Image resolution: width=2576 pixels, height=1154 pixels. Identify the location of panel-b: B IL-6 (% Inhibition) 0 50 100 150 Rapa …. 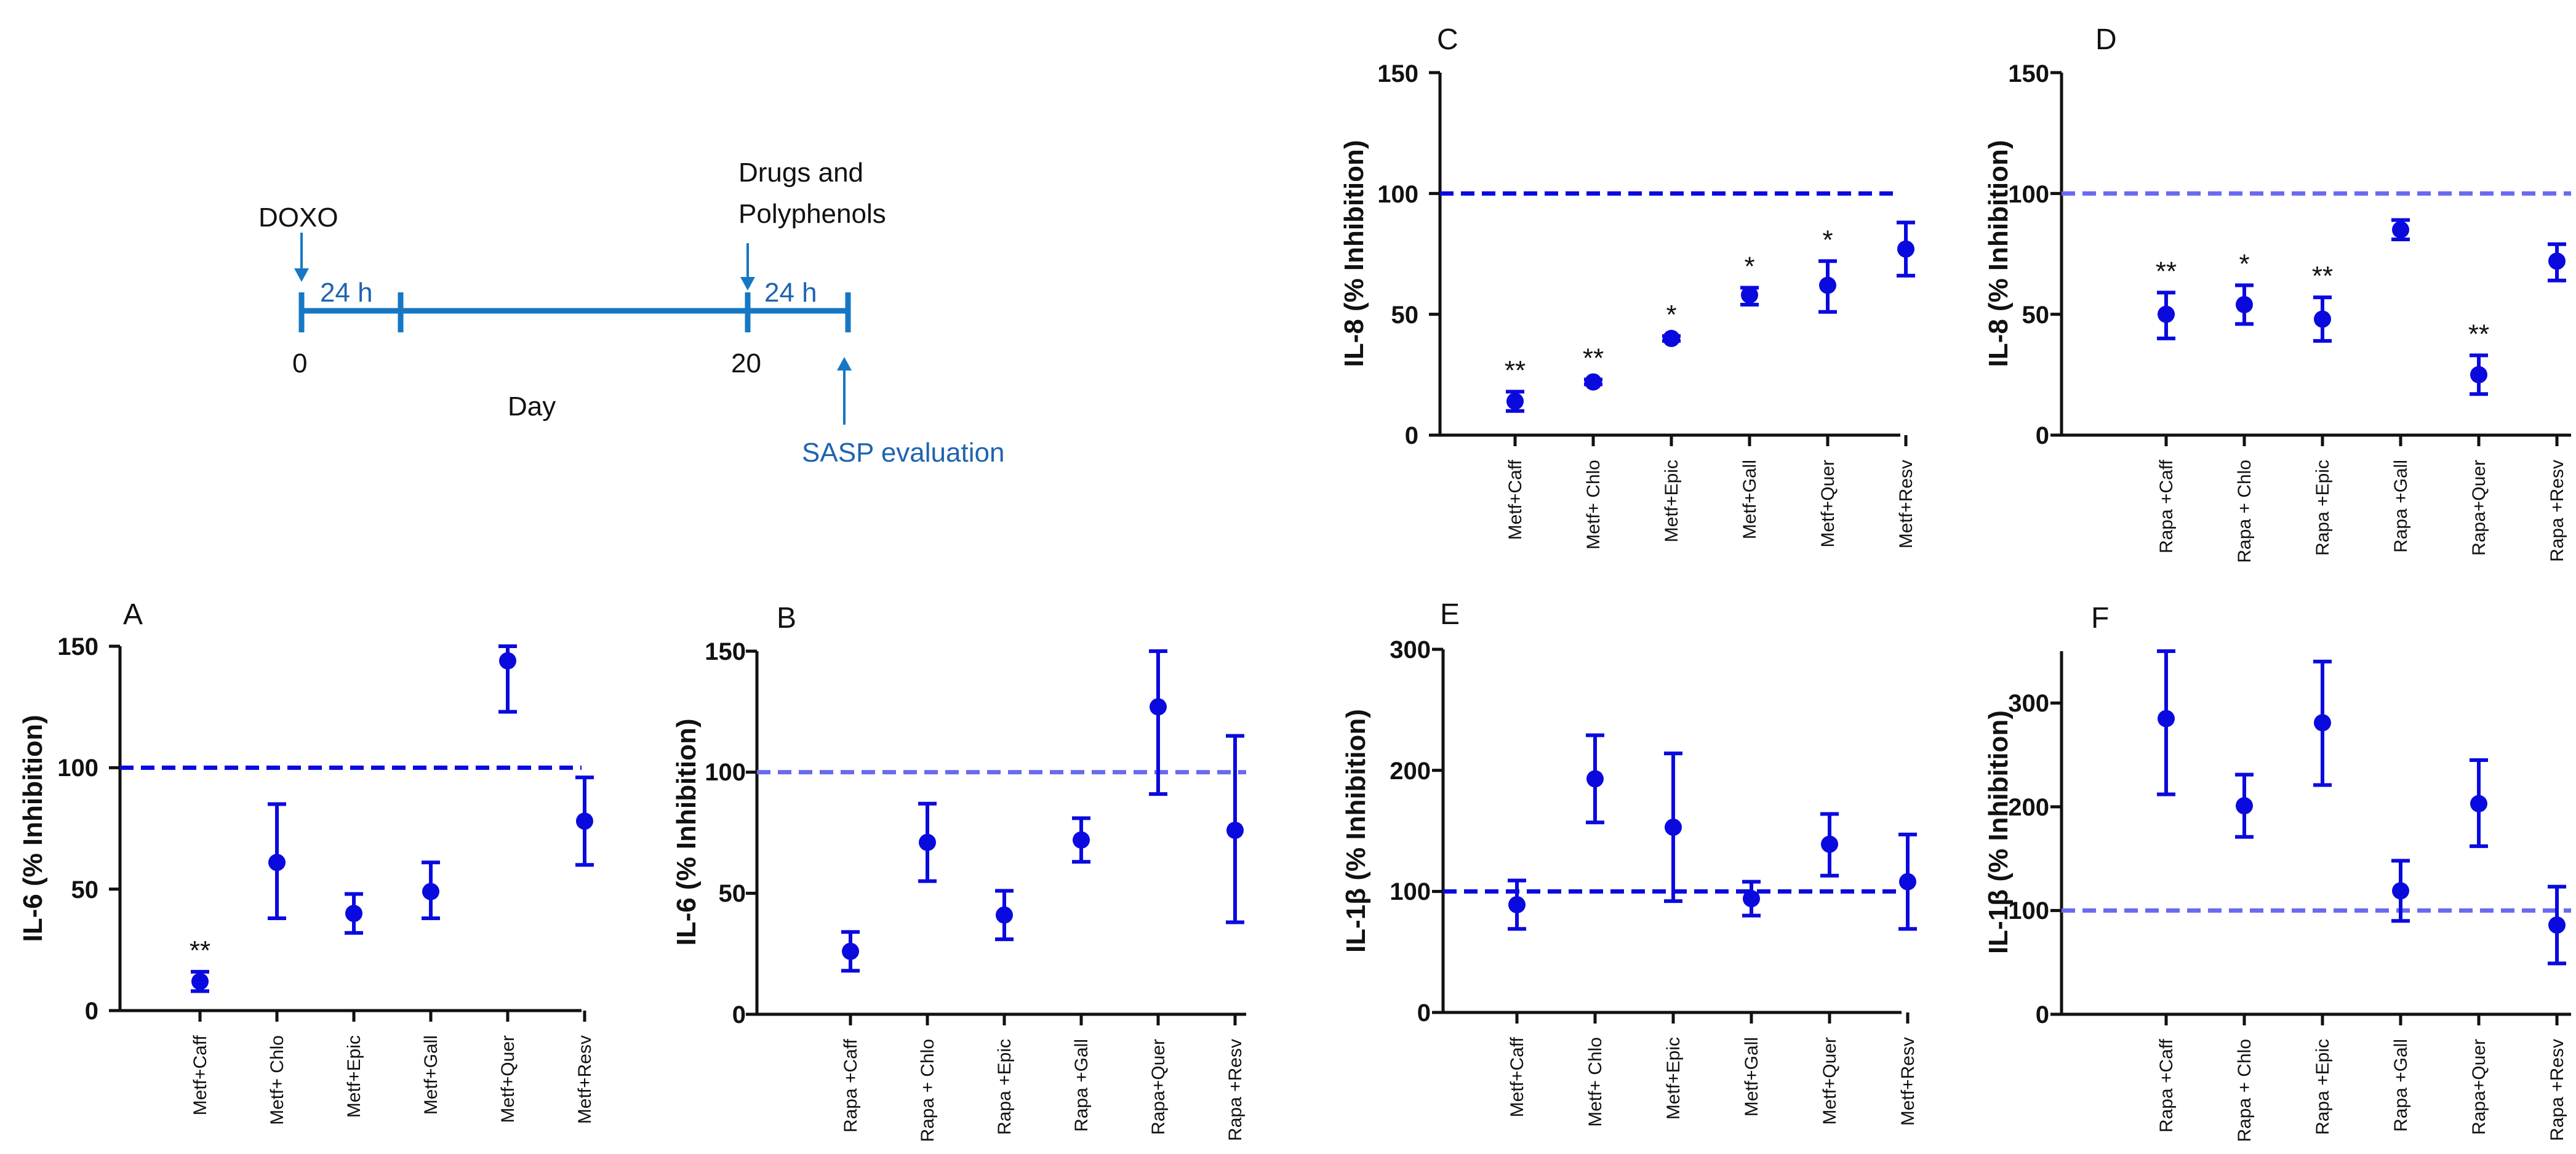
(958, 872).